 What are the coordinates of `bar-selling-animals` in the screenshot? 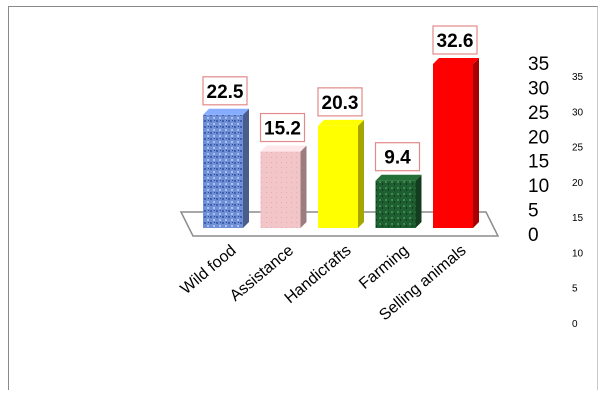 It's located at (456, 143).